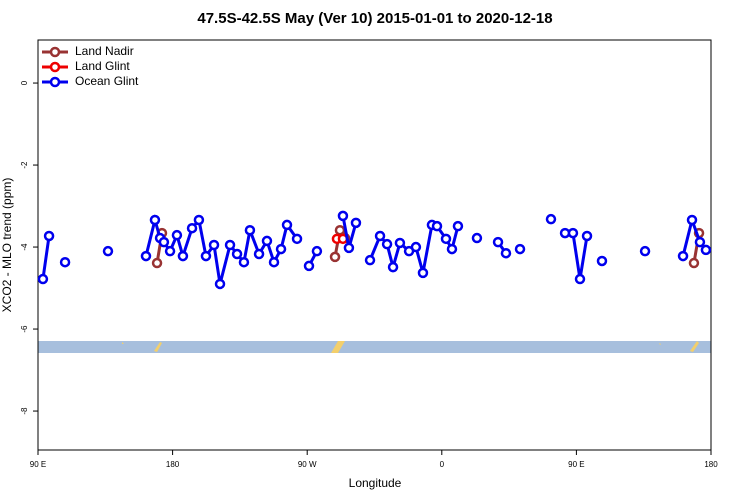 This screenshot has height=500, width=750. Describe the element at coordinates (307, 464) in the screenshot. I see `x-tick-label: 90 W` at that location.